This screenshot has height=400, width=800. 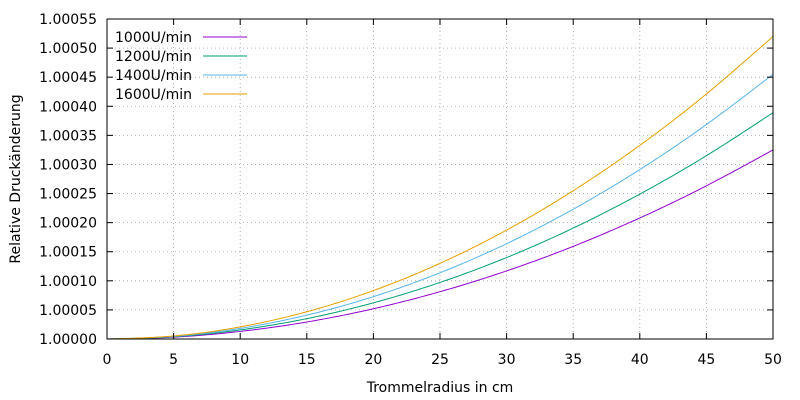 What do you see at coordinates (68, 165) in the screenshot?
I see `y-tick-label: 1.00030` at bounding box center [68, 165].